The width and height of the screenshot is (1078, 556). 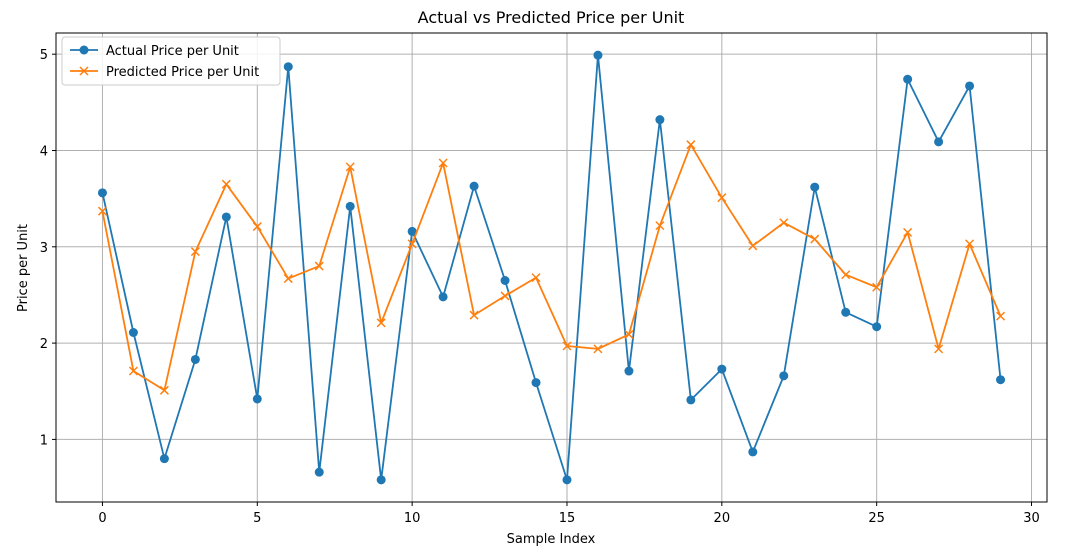 What do you see at coordinates (876, 518) in the screenshot?
I see `x-tick-label: 25` at bounding box center [876, 518].